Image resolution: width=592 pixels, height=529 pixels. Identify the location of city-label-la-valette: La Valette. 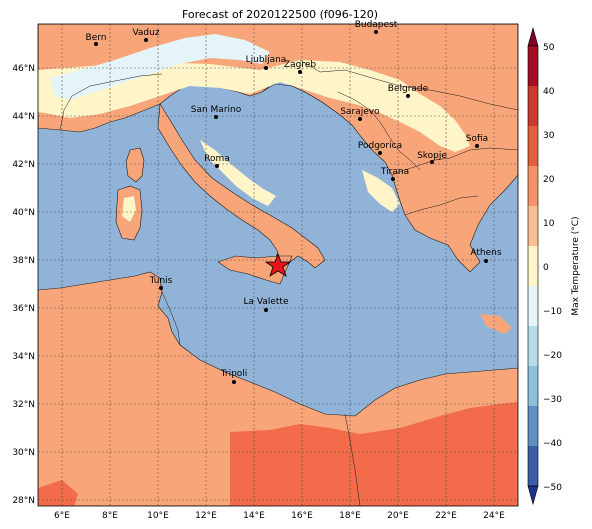
(266, 302).